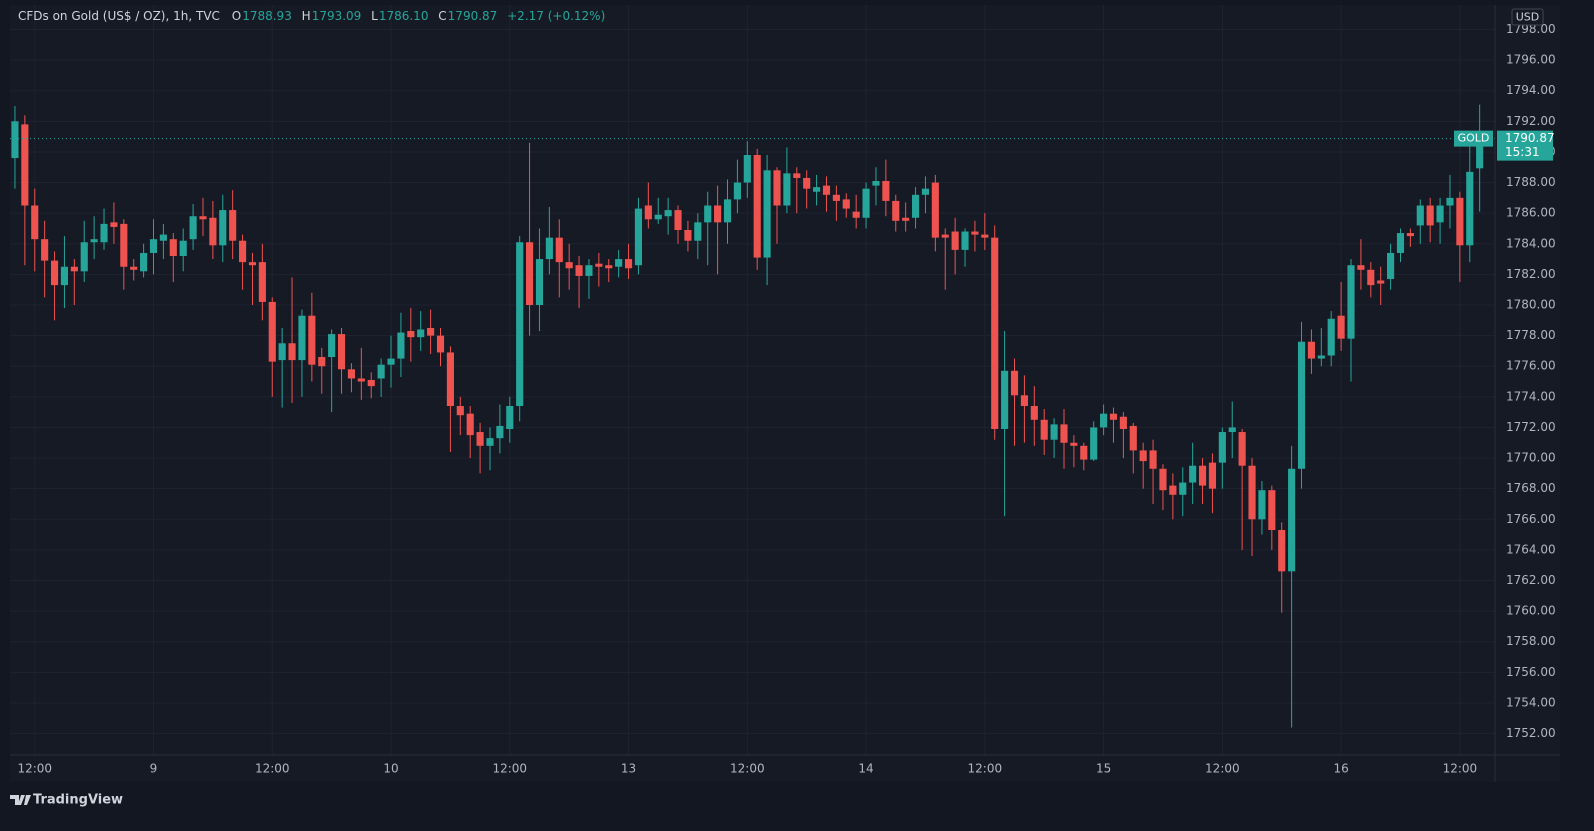 This screenshot has height=831, width=1594. I want to click on currency-label: USD, so click(1528, 17).